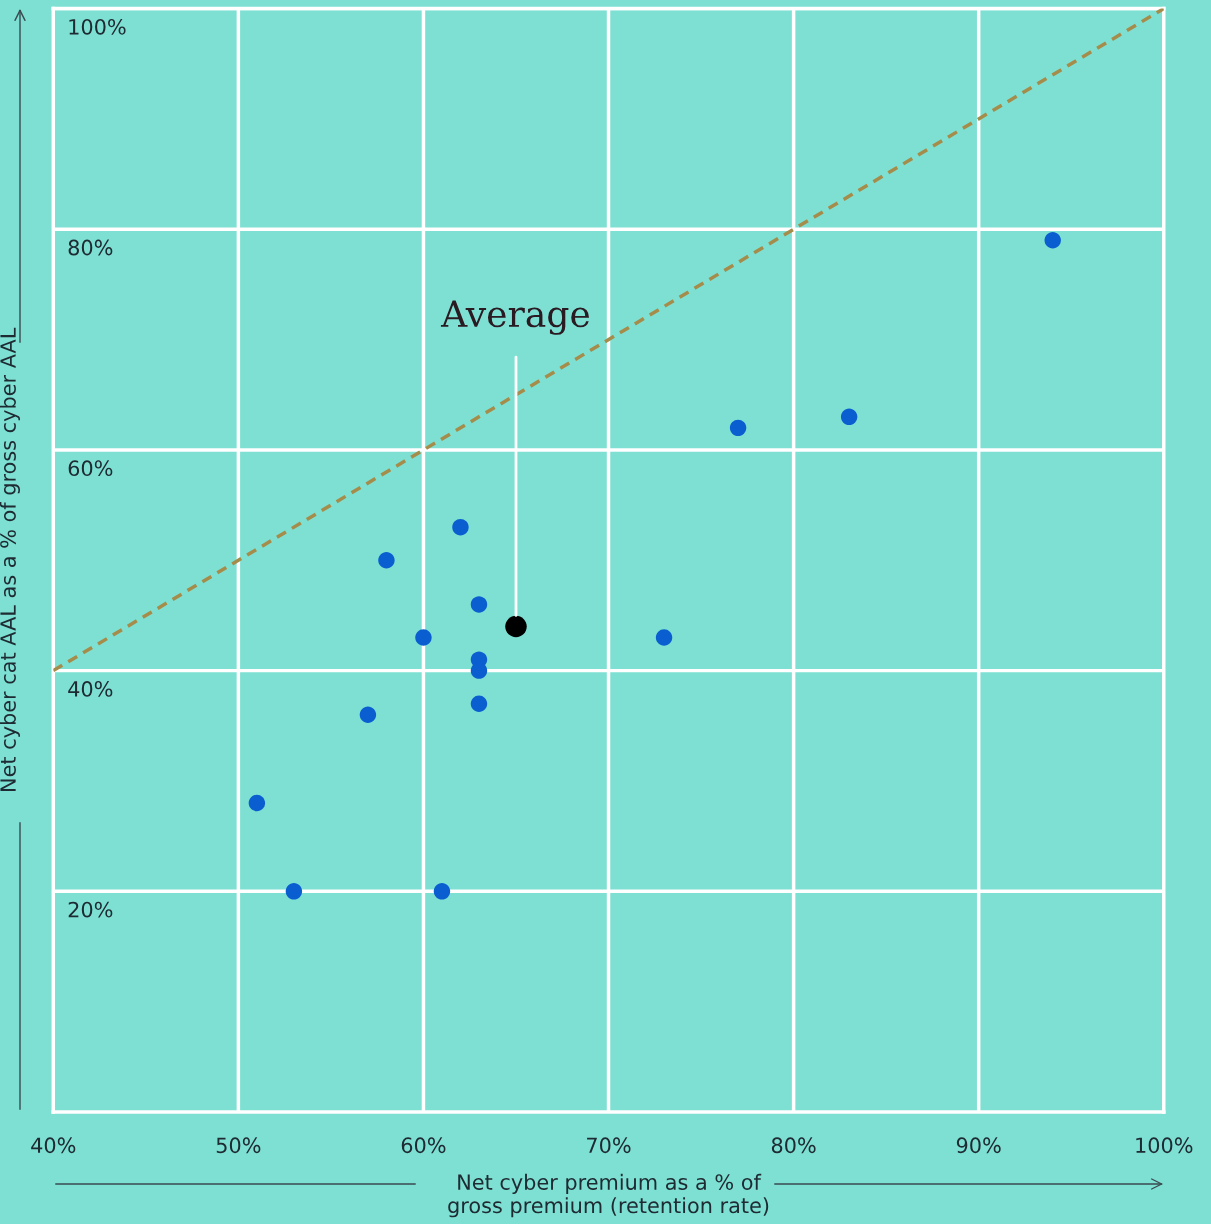 This screenshot has height=1224, width=1211. I want to click on y-tick-label: 100%, so click(97, 26).